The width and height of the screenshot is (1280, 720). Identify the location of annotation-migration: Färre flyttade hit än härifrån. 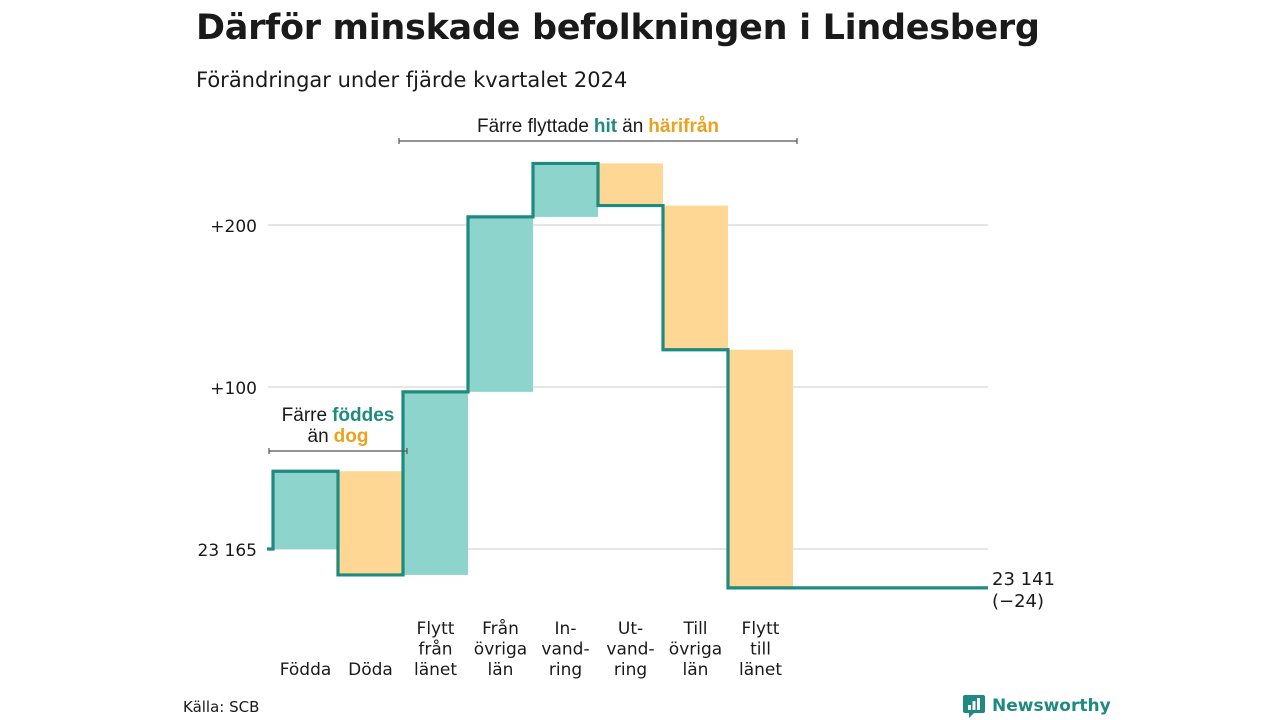
(598, 130).